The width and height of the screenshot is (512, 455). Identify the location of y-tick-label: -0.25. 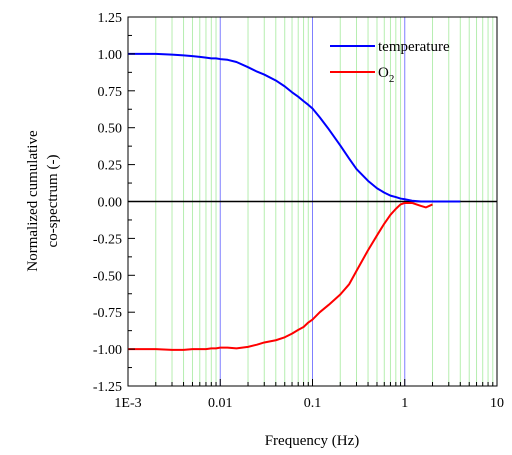
(107, 239).